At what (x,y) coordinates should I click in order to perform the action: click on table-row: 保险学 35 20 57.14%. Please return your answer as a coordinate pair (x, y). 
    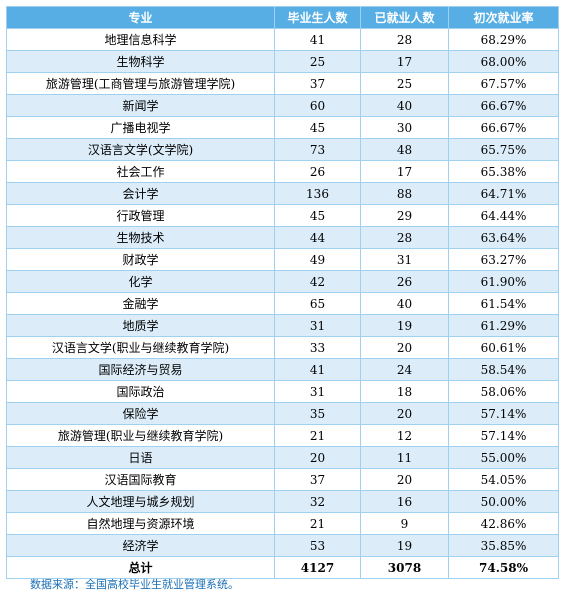
    Looking at the image, I should click on (282, 413).